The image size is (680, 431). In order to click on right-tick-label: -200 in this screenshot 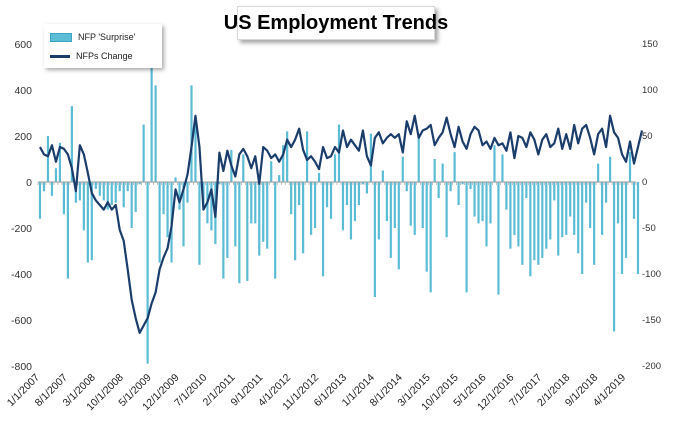, I will do `click(651, 366)`.